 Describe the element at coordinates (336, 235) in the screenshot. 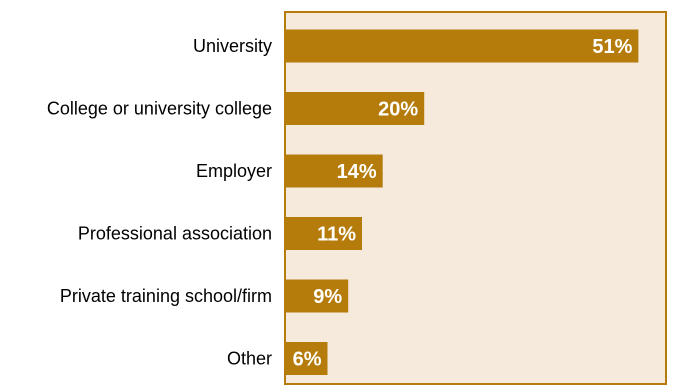

I see `bar-value-label-3: 11%` at that location.